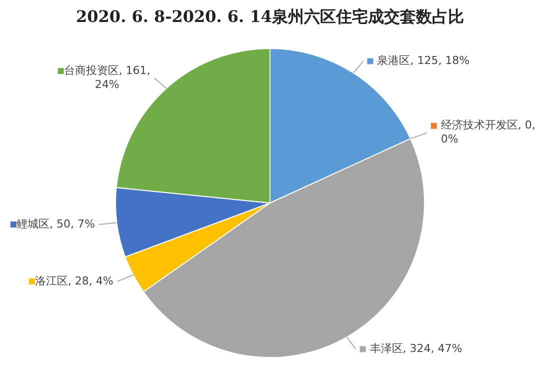  Describe the element at coordinates (107, 77) in the screenshot. I see `legend-label: 台商投资区, 161, 24%` at that location.